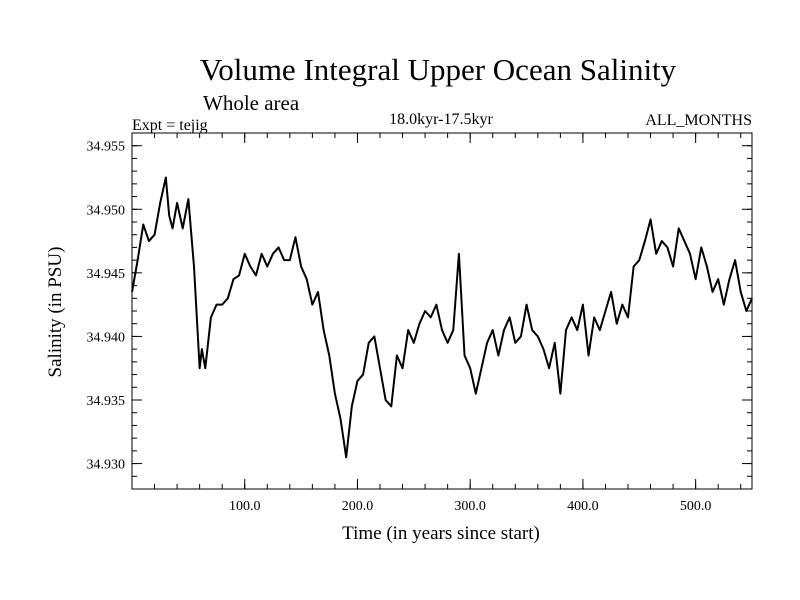 The image size is (800, 600). Describe the element at coordinates (696, 506) in the screenshot. I see `x-tick-label: 500.0` at that location.